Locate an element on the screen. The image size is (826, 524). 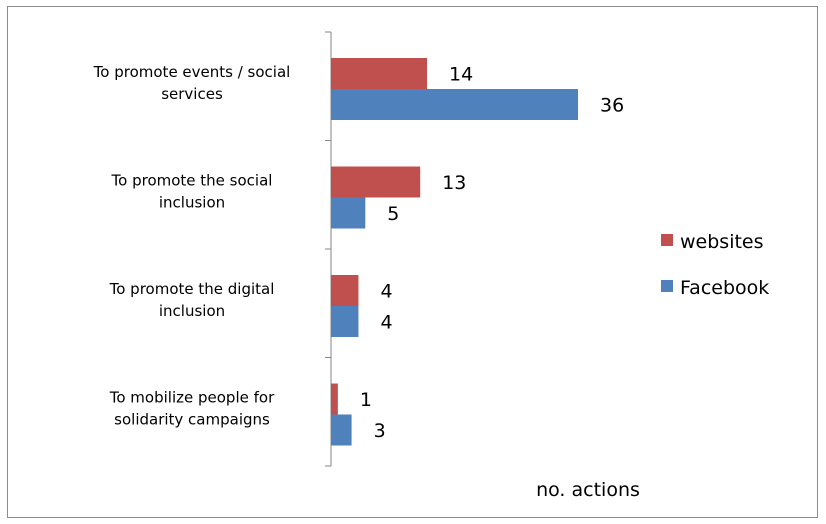
legend-swatch-websites is located at coordinates (667, 240).